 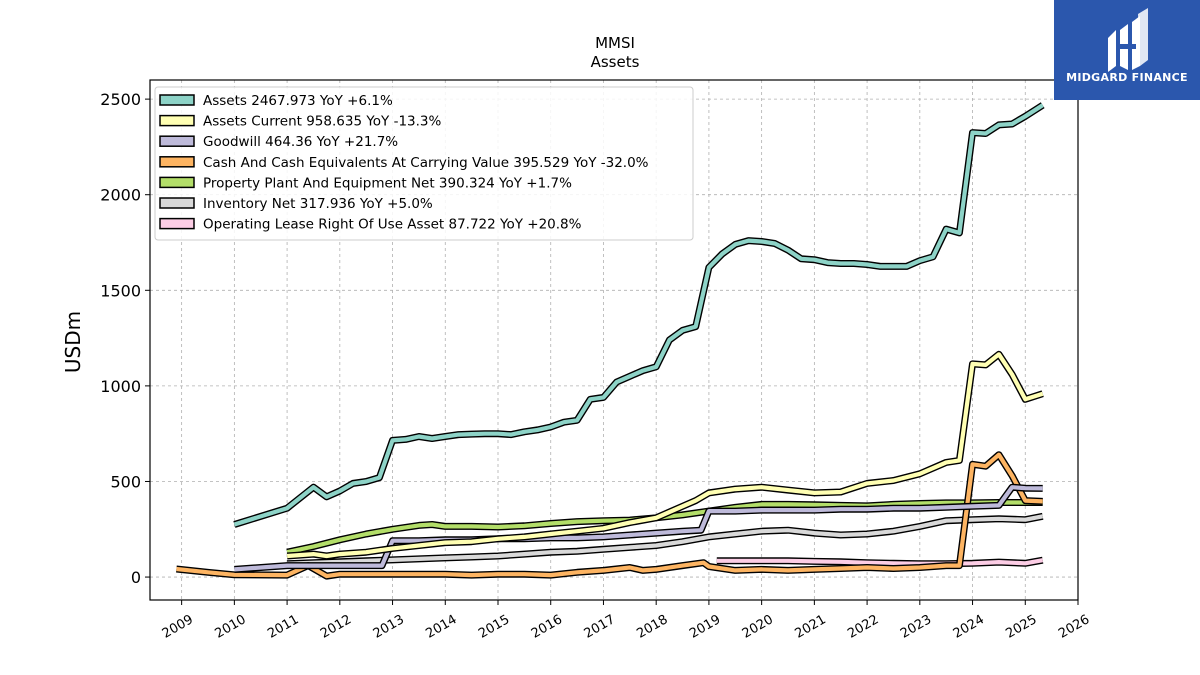 I want to click on legend-item: Goodwill 464.36 YoY +21.7%, so click(x=278, y=142).